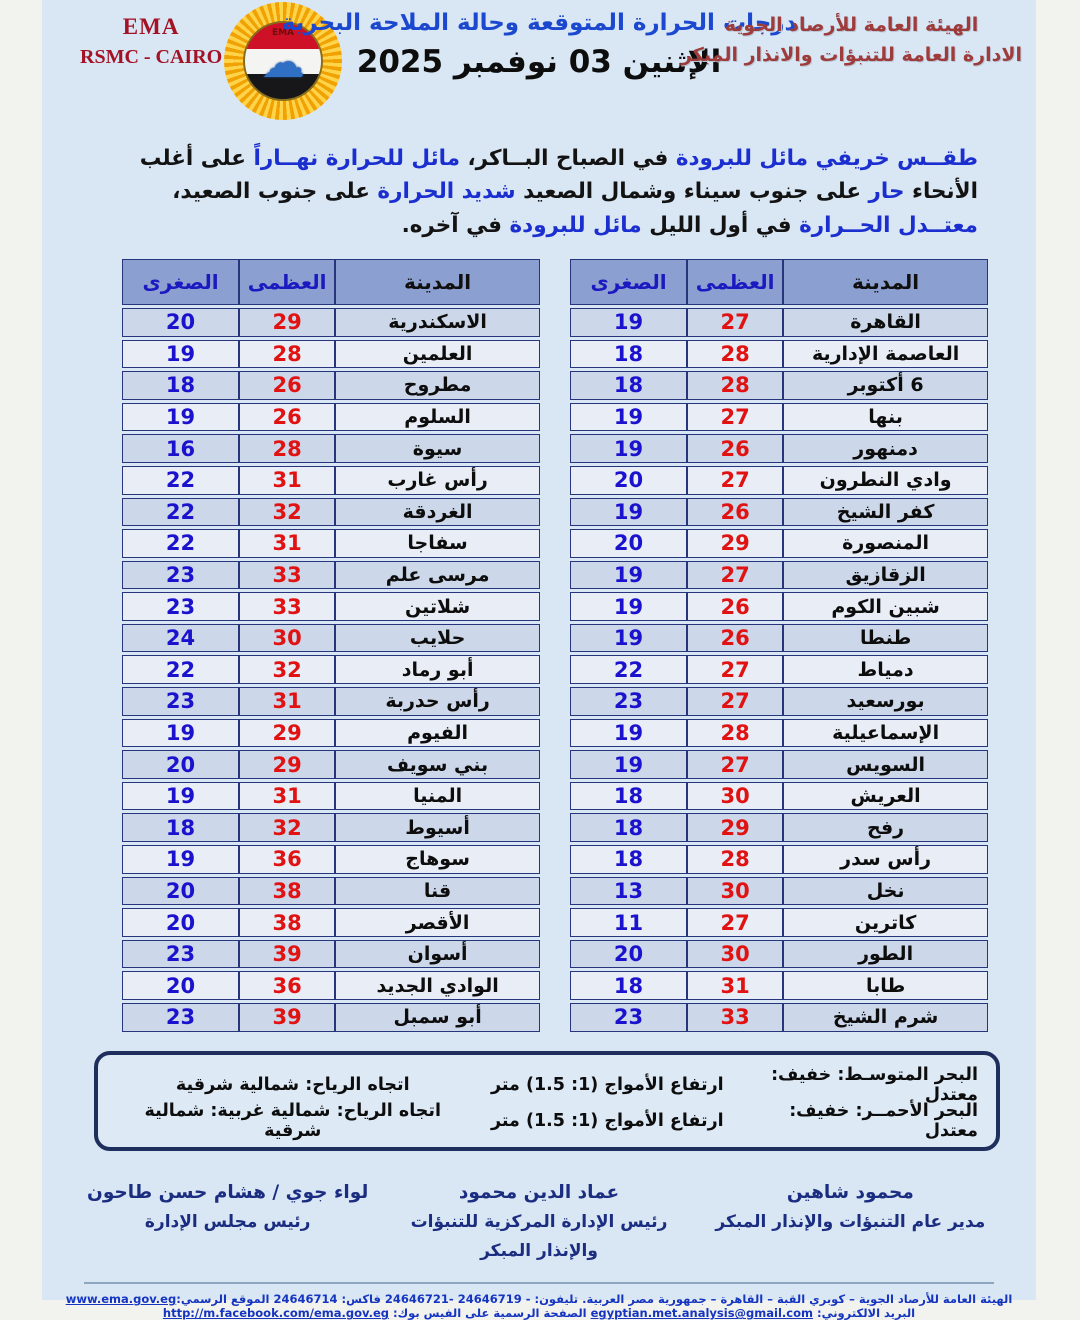  What do you see at coordinates (331, 322) in the screenshot?
I see `table-row: الاسكندرية 29 20` at bounding box center [331, 322].